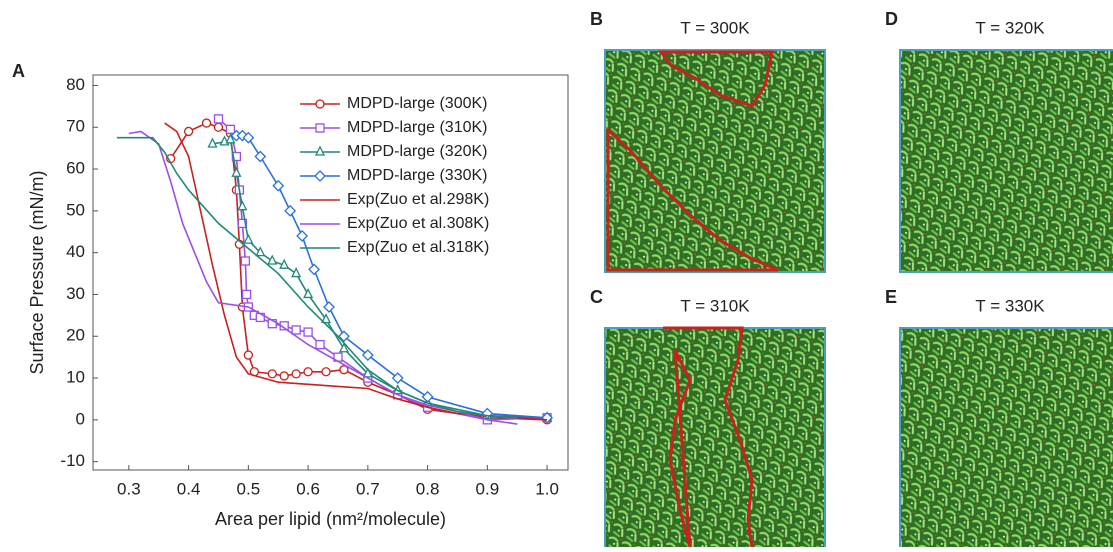  What do you see at coordinates (417, 151) in the screenshot?
I see `legend-label: MDPD-large (320K)` at bounding box center [417, 151].